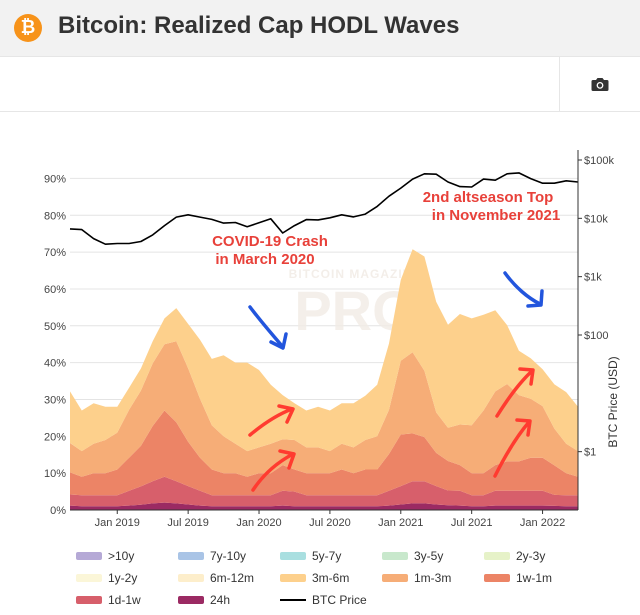 Image resolution: width=640 pixels, height=615 pixels. Describe the element at coordinates (590, 453) in the screenshot. I see `y2-tick-label: $1` at that location.